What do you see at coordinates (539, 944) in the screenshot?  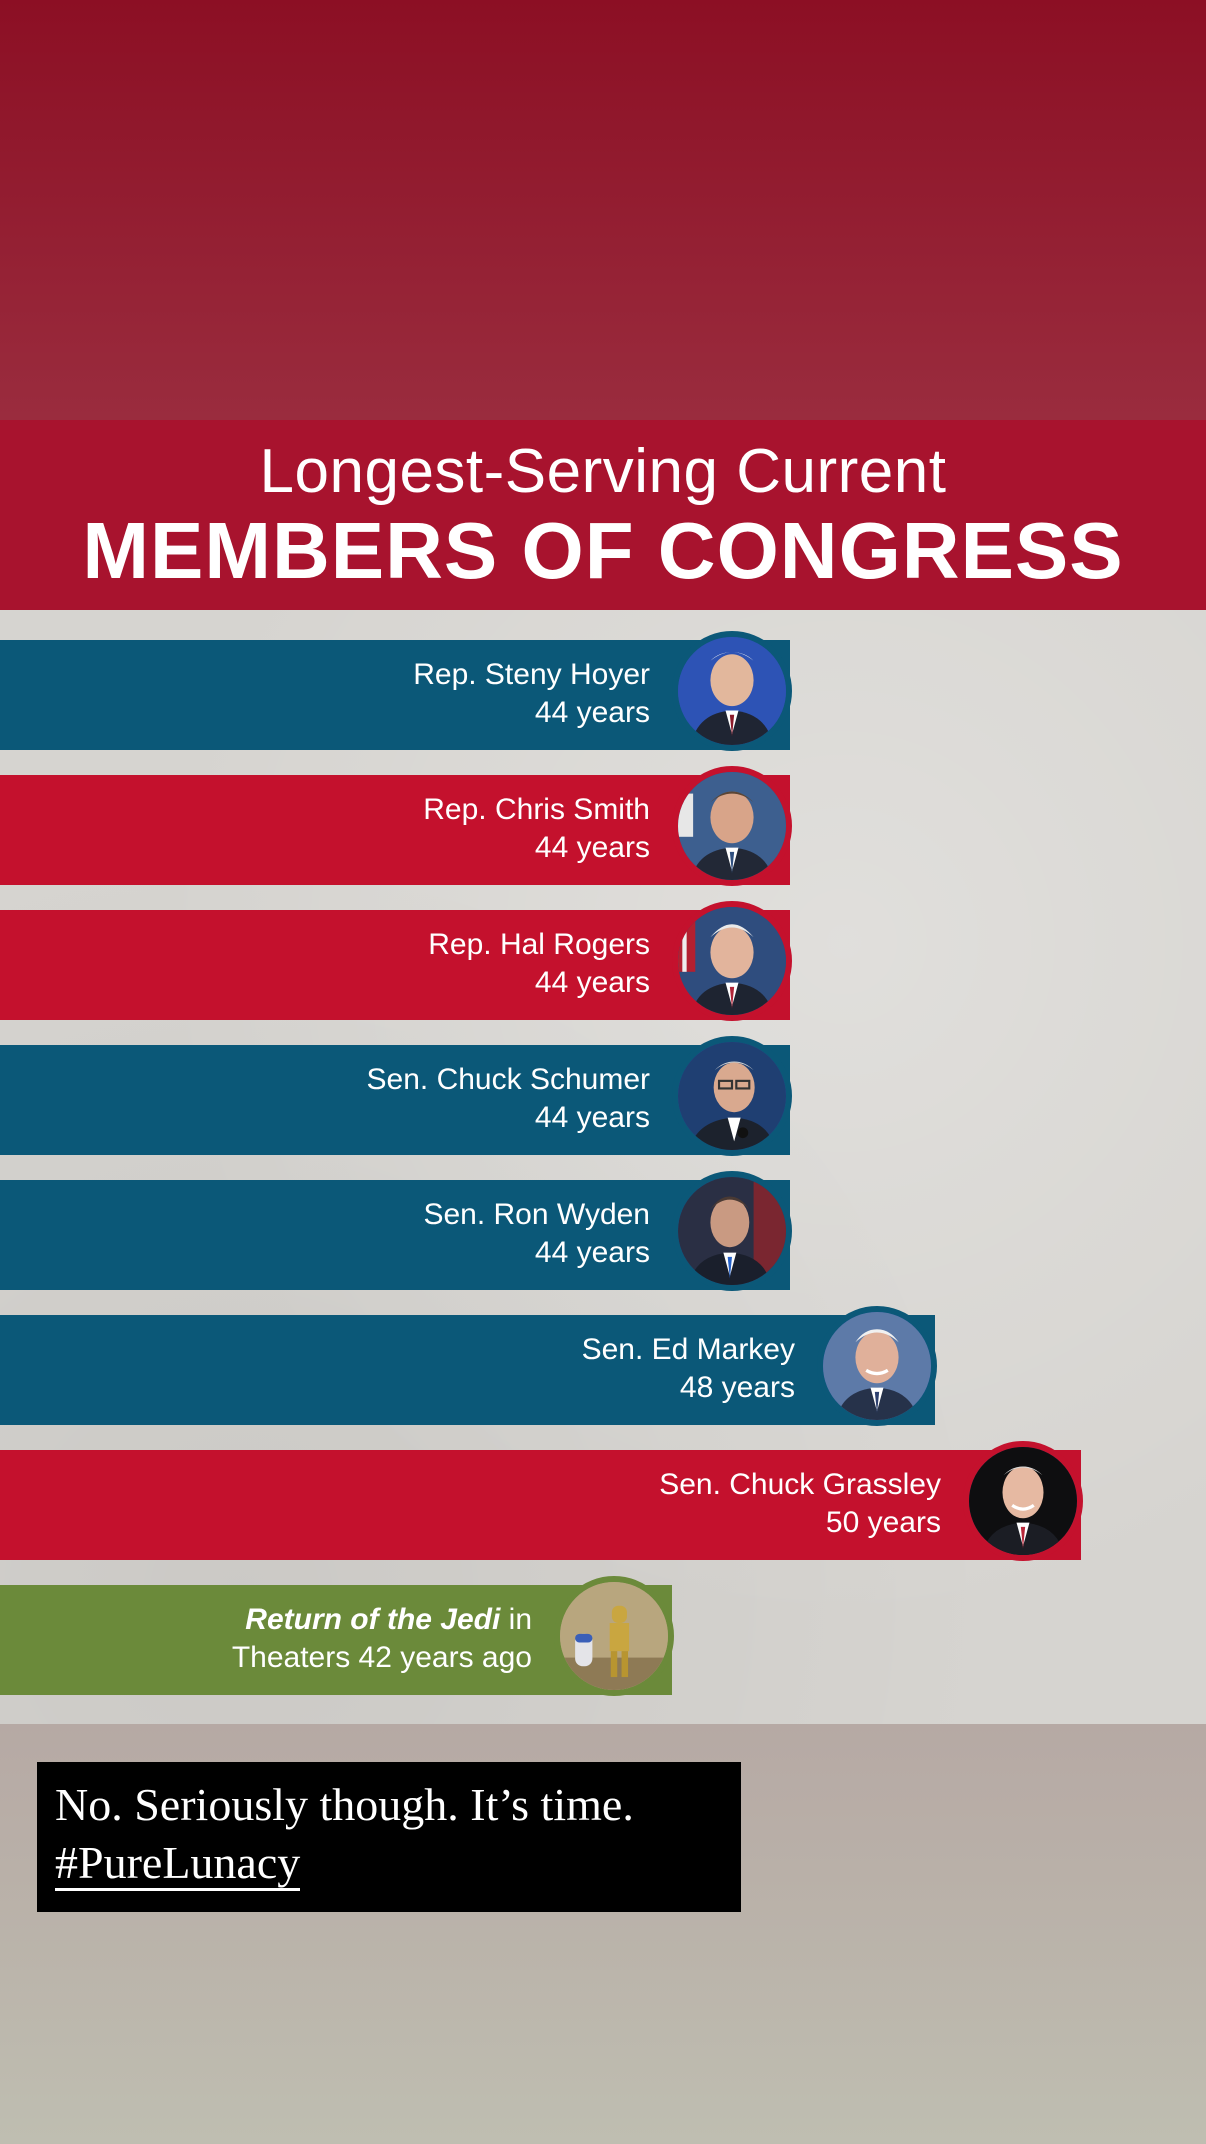 I see `member-name: Rep. Hal Rogers` at bounding box center [539, 944].